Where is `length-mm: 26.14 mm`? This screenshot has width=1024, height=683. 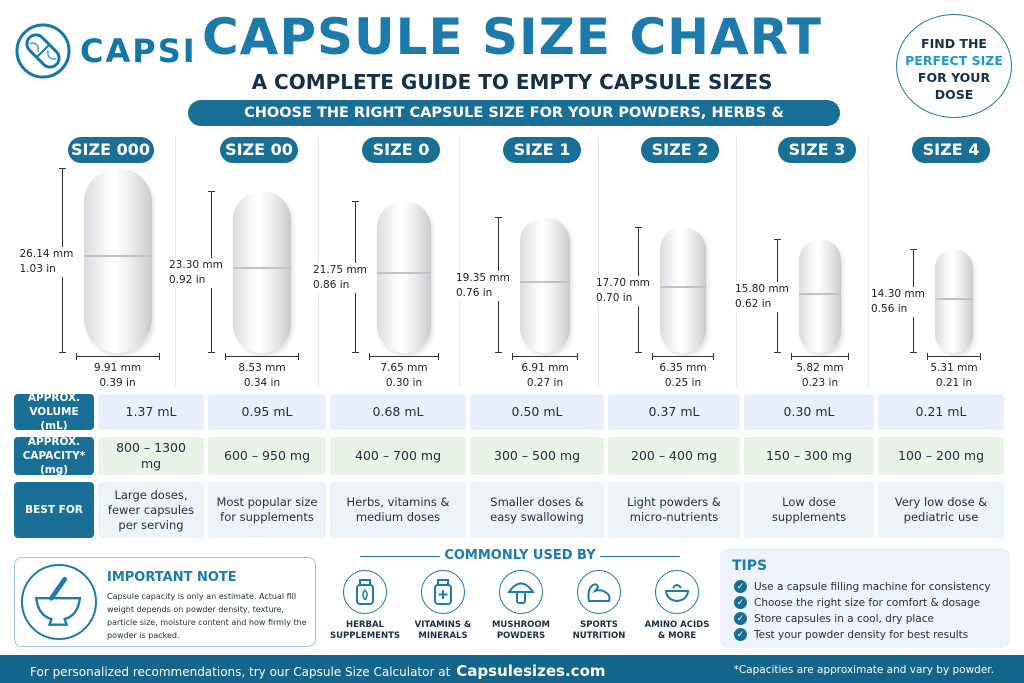
length-mm: 26.14 mm is located at coordinates (46, 253).